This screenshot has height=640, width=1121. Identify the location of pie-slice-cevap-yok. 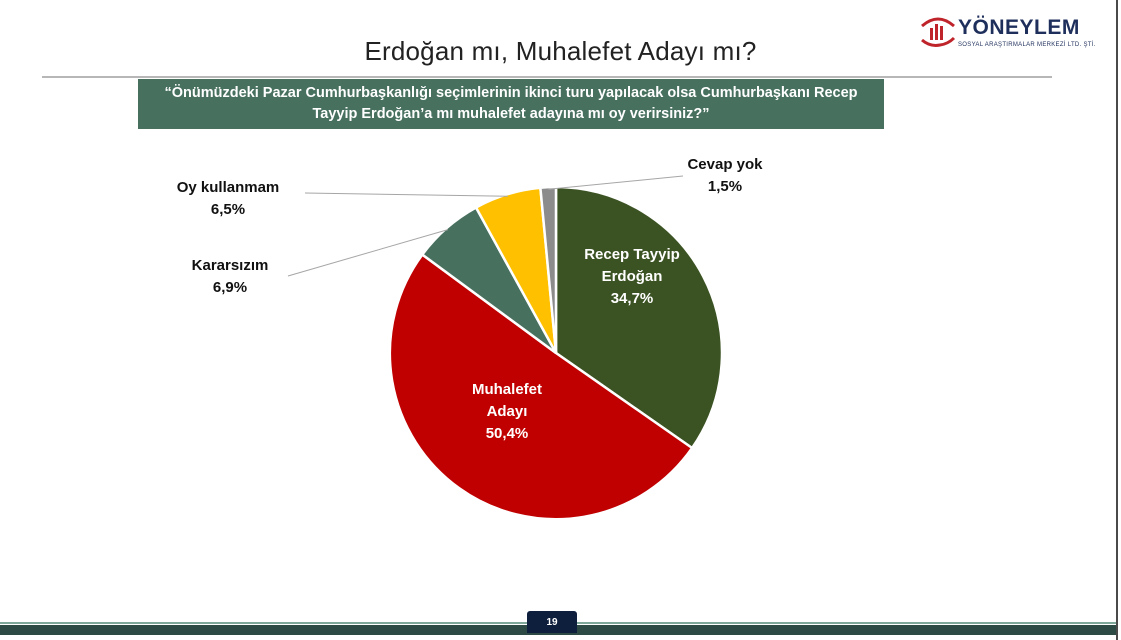
(548, 269).